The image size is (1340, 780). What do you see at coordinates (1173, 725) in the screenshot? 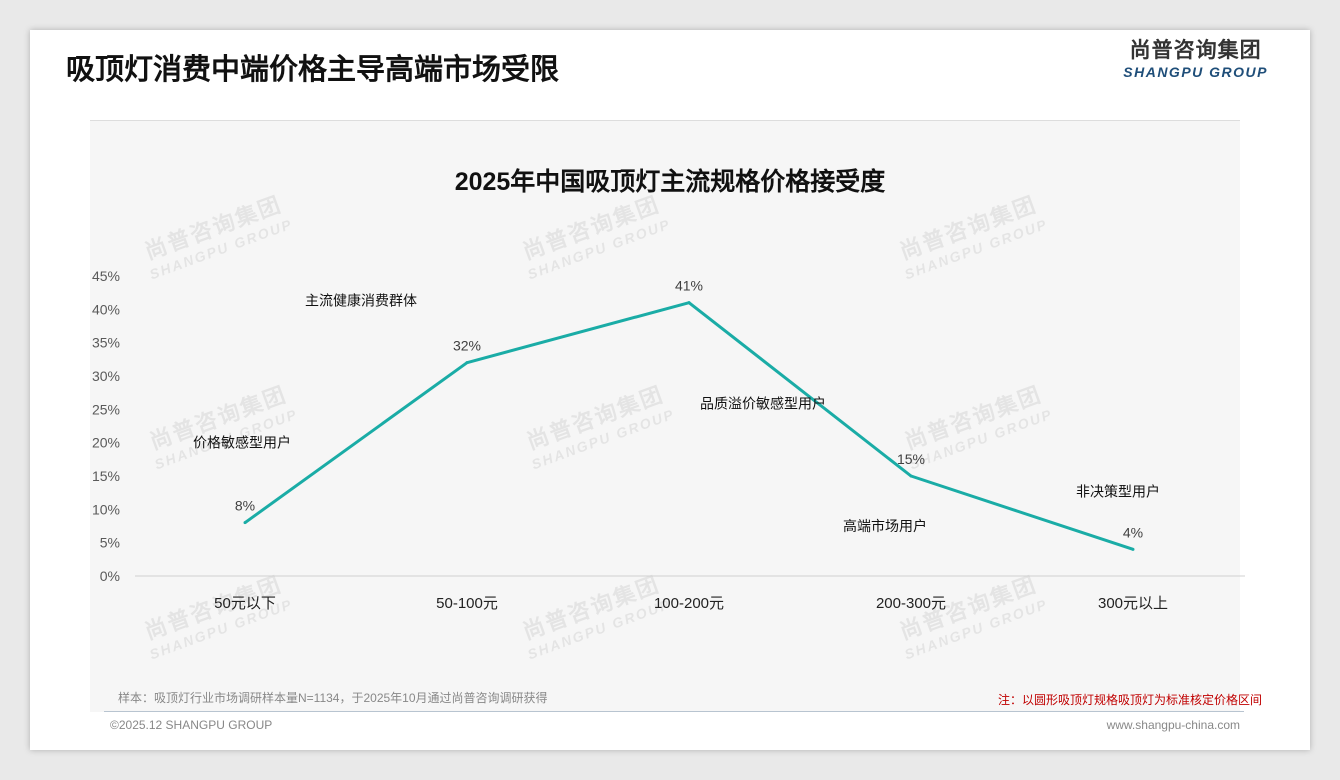
I see `website: www.shangpu-china.com` at bounding box center [1173, 725].